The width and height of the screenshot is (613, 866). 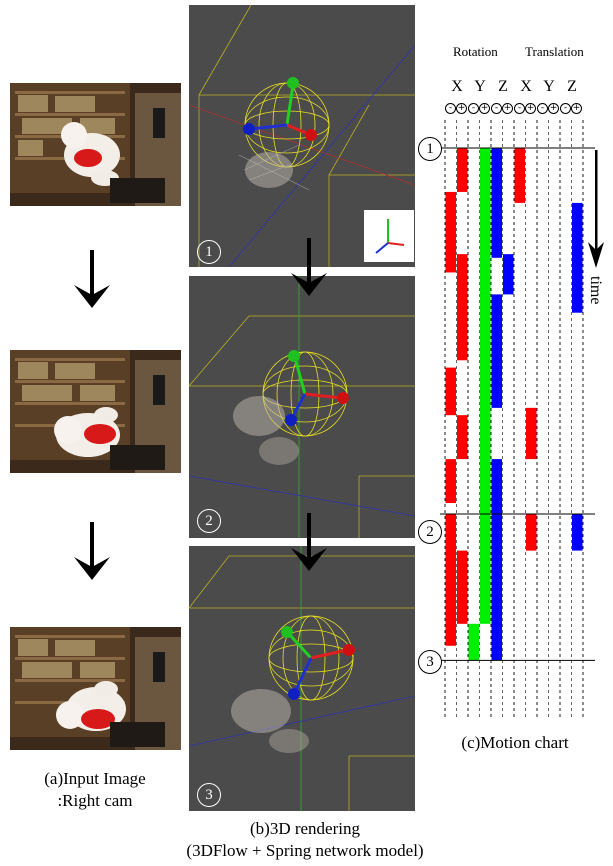 What do you see at coordinates (475, 51) in the screenshot?
I see `rotation-header: Rotation` at bounding box center [475, 51].